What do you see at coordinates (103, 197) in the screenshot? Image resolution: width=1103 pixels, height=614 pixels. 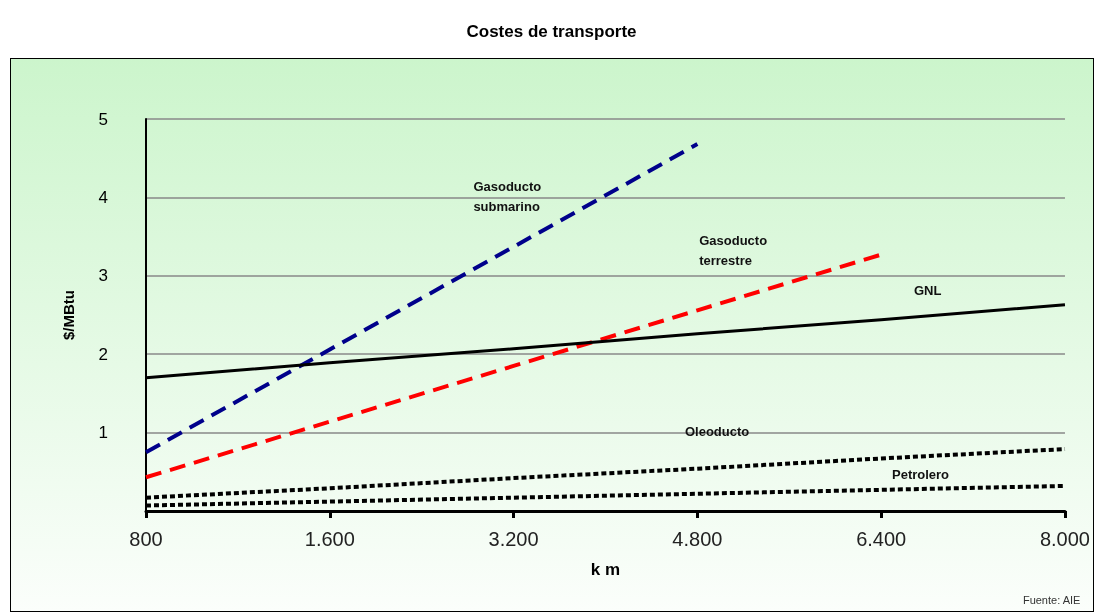 I see `y-tick-label: 4` at bounding box center [103, 197].